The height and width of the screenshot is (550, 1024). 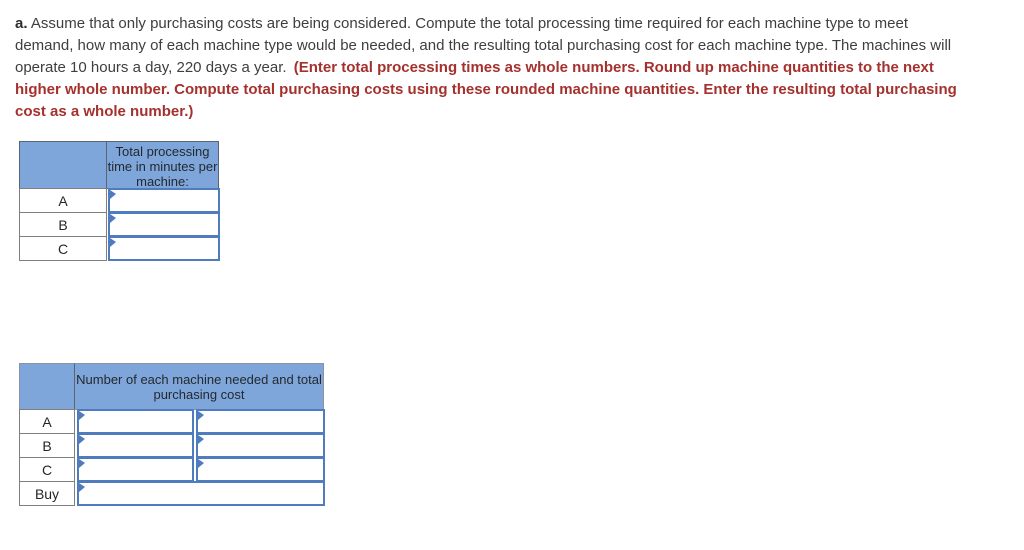 I want to click on purchasing-cost-field-c, so click(x=260, y=469).